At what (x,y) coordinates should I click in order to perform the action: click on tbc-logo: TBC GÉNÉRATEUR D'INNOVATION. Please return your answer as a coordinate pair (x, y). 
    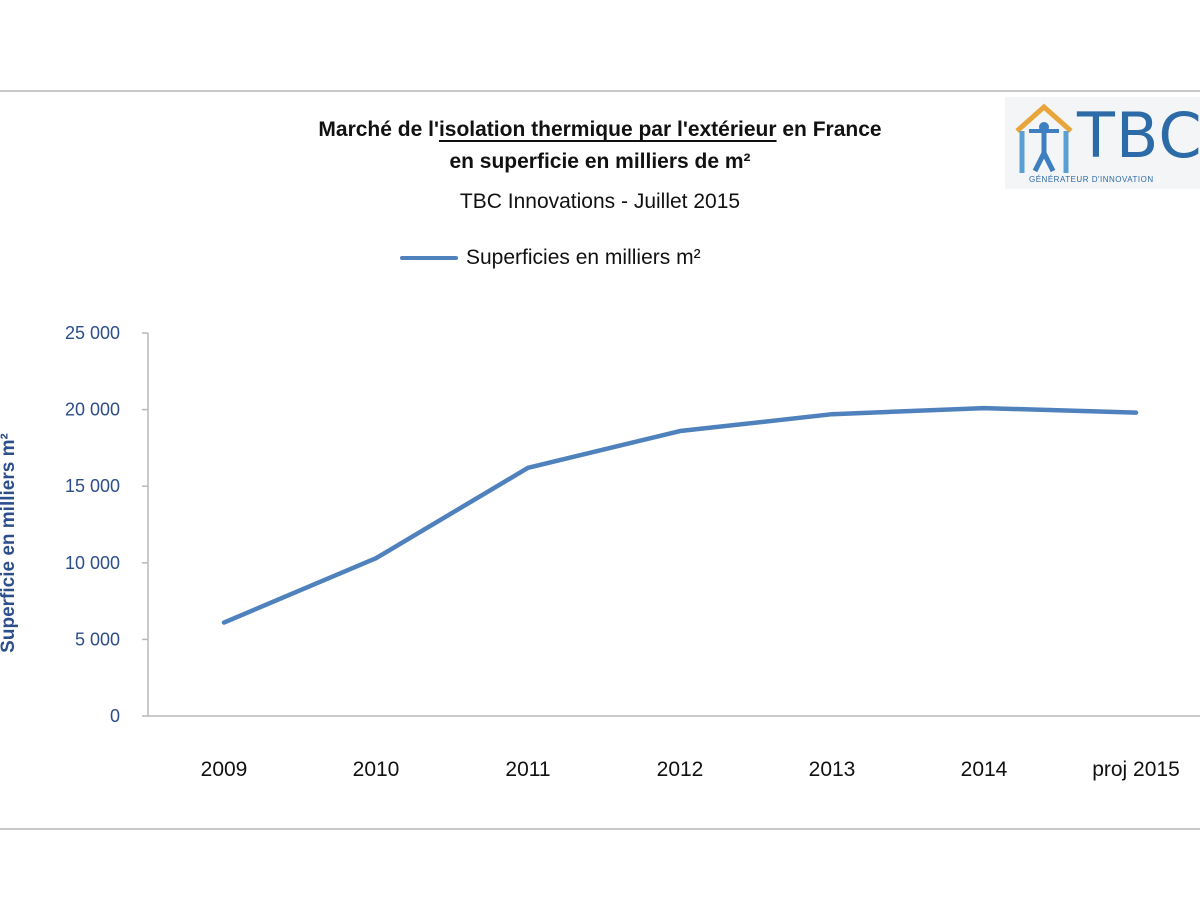
    Looking at the image, I should click on (1102, 143).